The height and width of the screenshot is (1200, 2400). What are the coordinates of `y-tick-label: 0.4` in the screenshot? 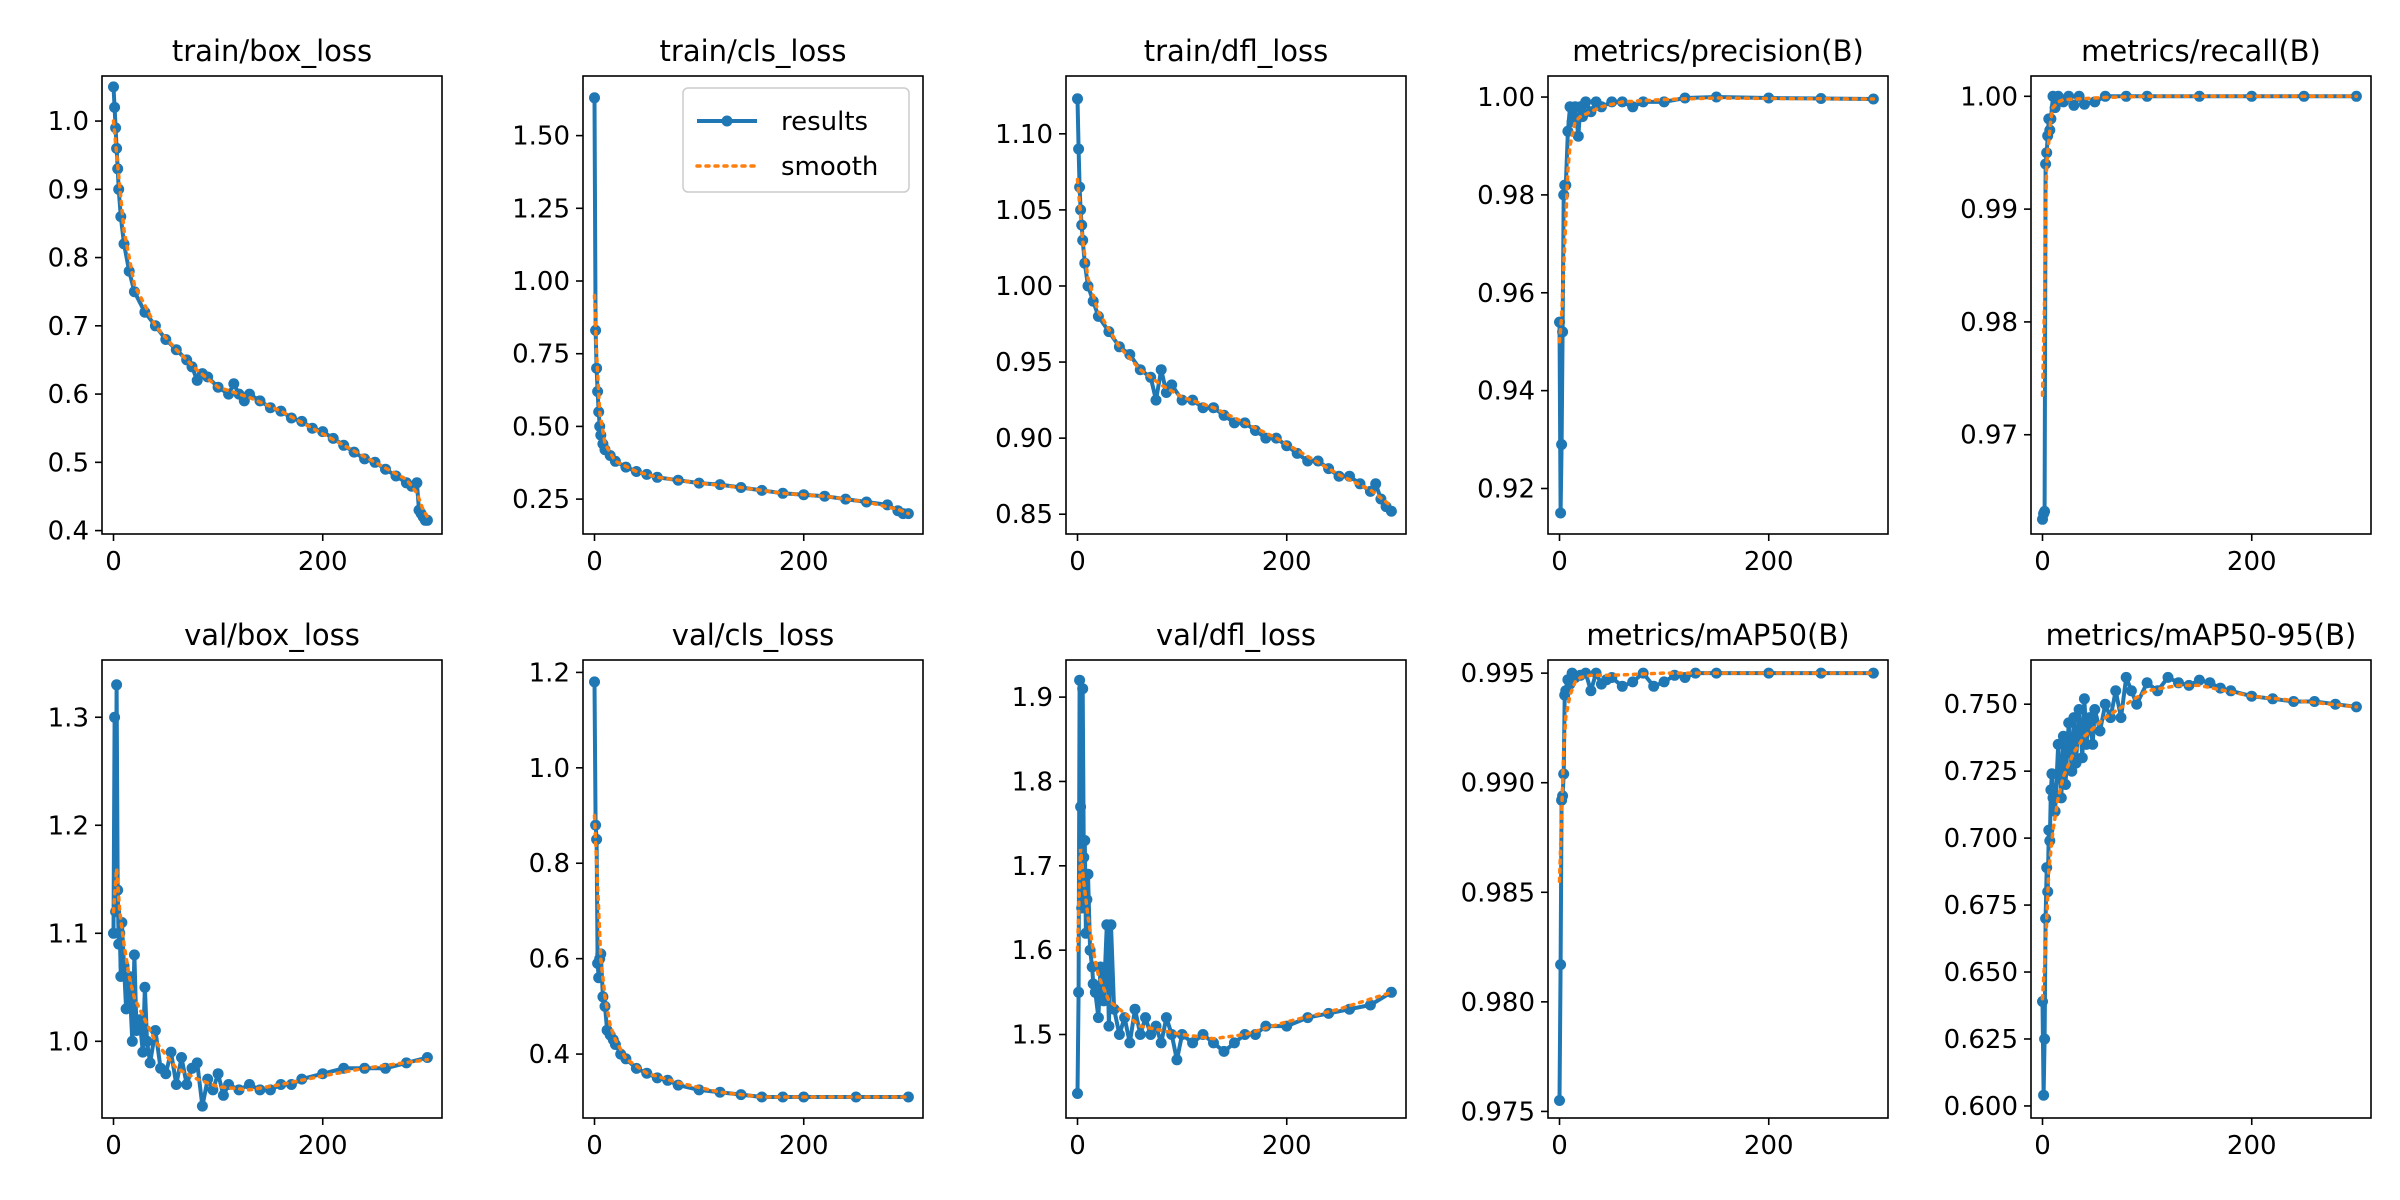 It's located at (549, 1055).